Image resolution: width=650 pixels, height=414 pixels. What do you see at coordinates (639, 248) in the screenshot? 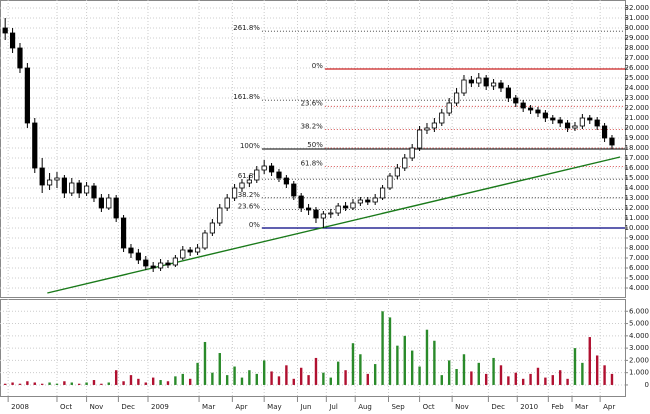
I see `y-tick-label: 8.000` at bounding box center [639, 248].